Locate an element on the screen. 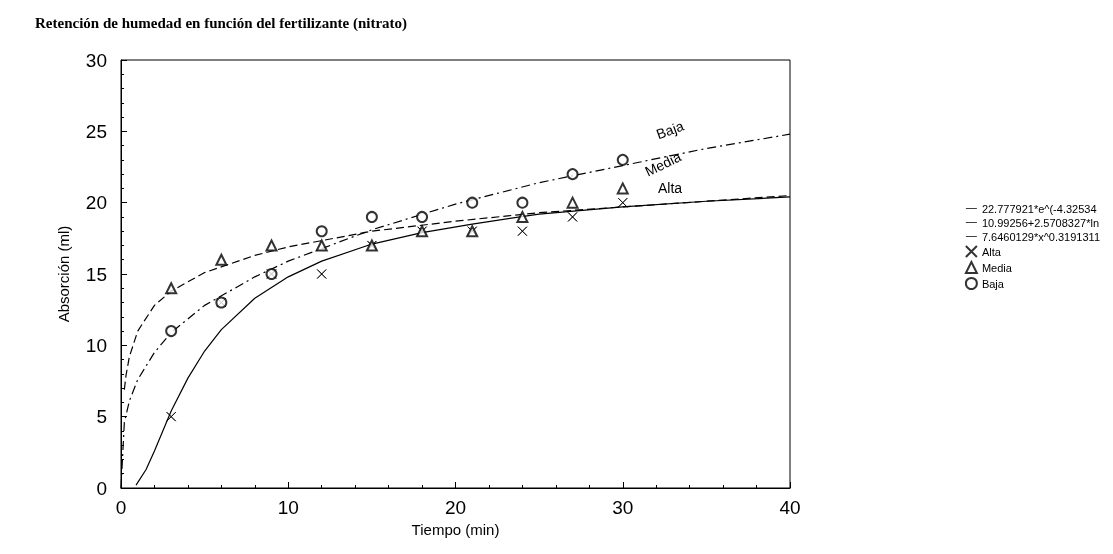 Image resolution: width=1113 pixels, height=554 pixels. x-tick-label: 0 is located at coordinates (121, 507).